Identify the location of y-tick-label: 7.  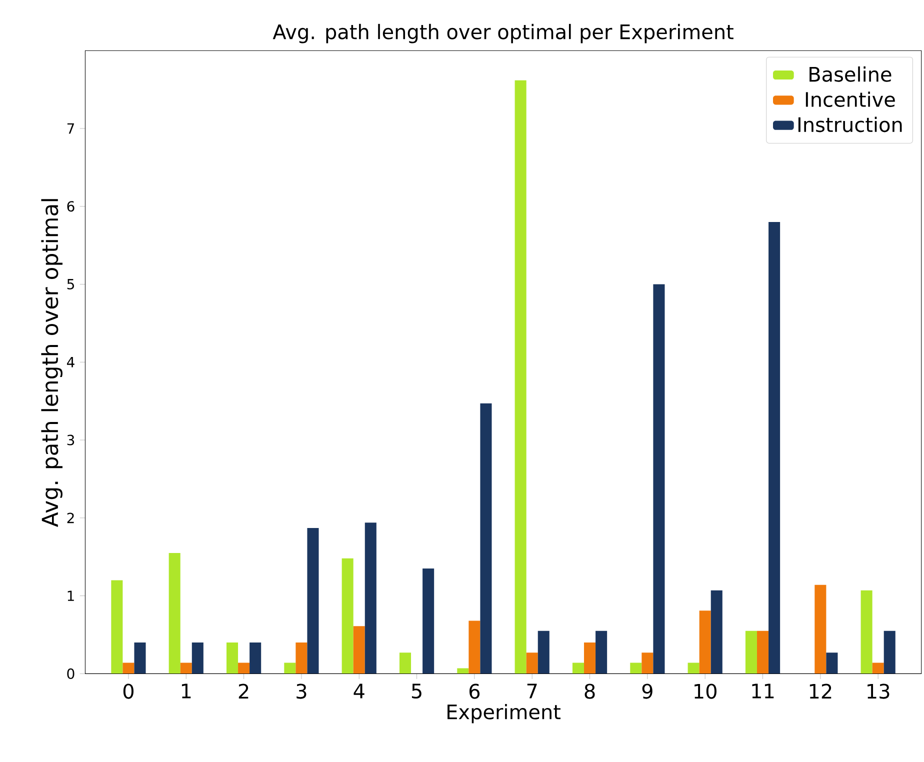
(70, 129).